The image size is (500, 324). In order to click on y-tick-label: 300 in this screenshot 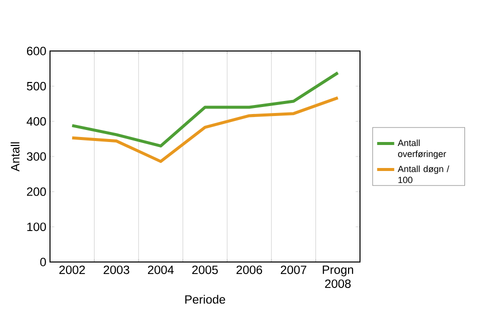, I will do `click(36, 156)`.